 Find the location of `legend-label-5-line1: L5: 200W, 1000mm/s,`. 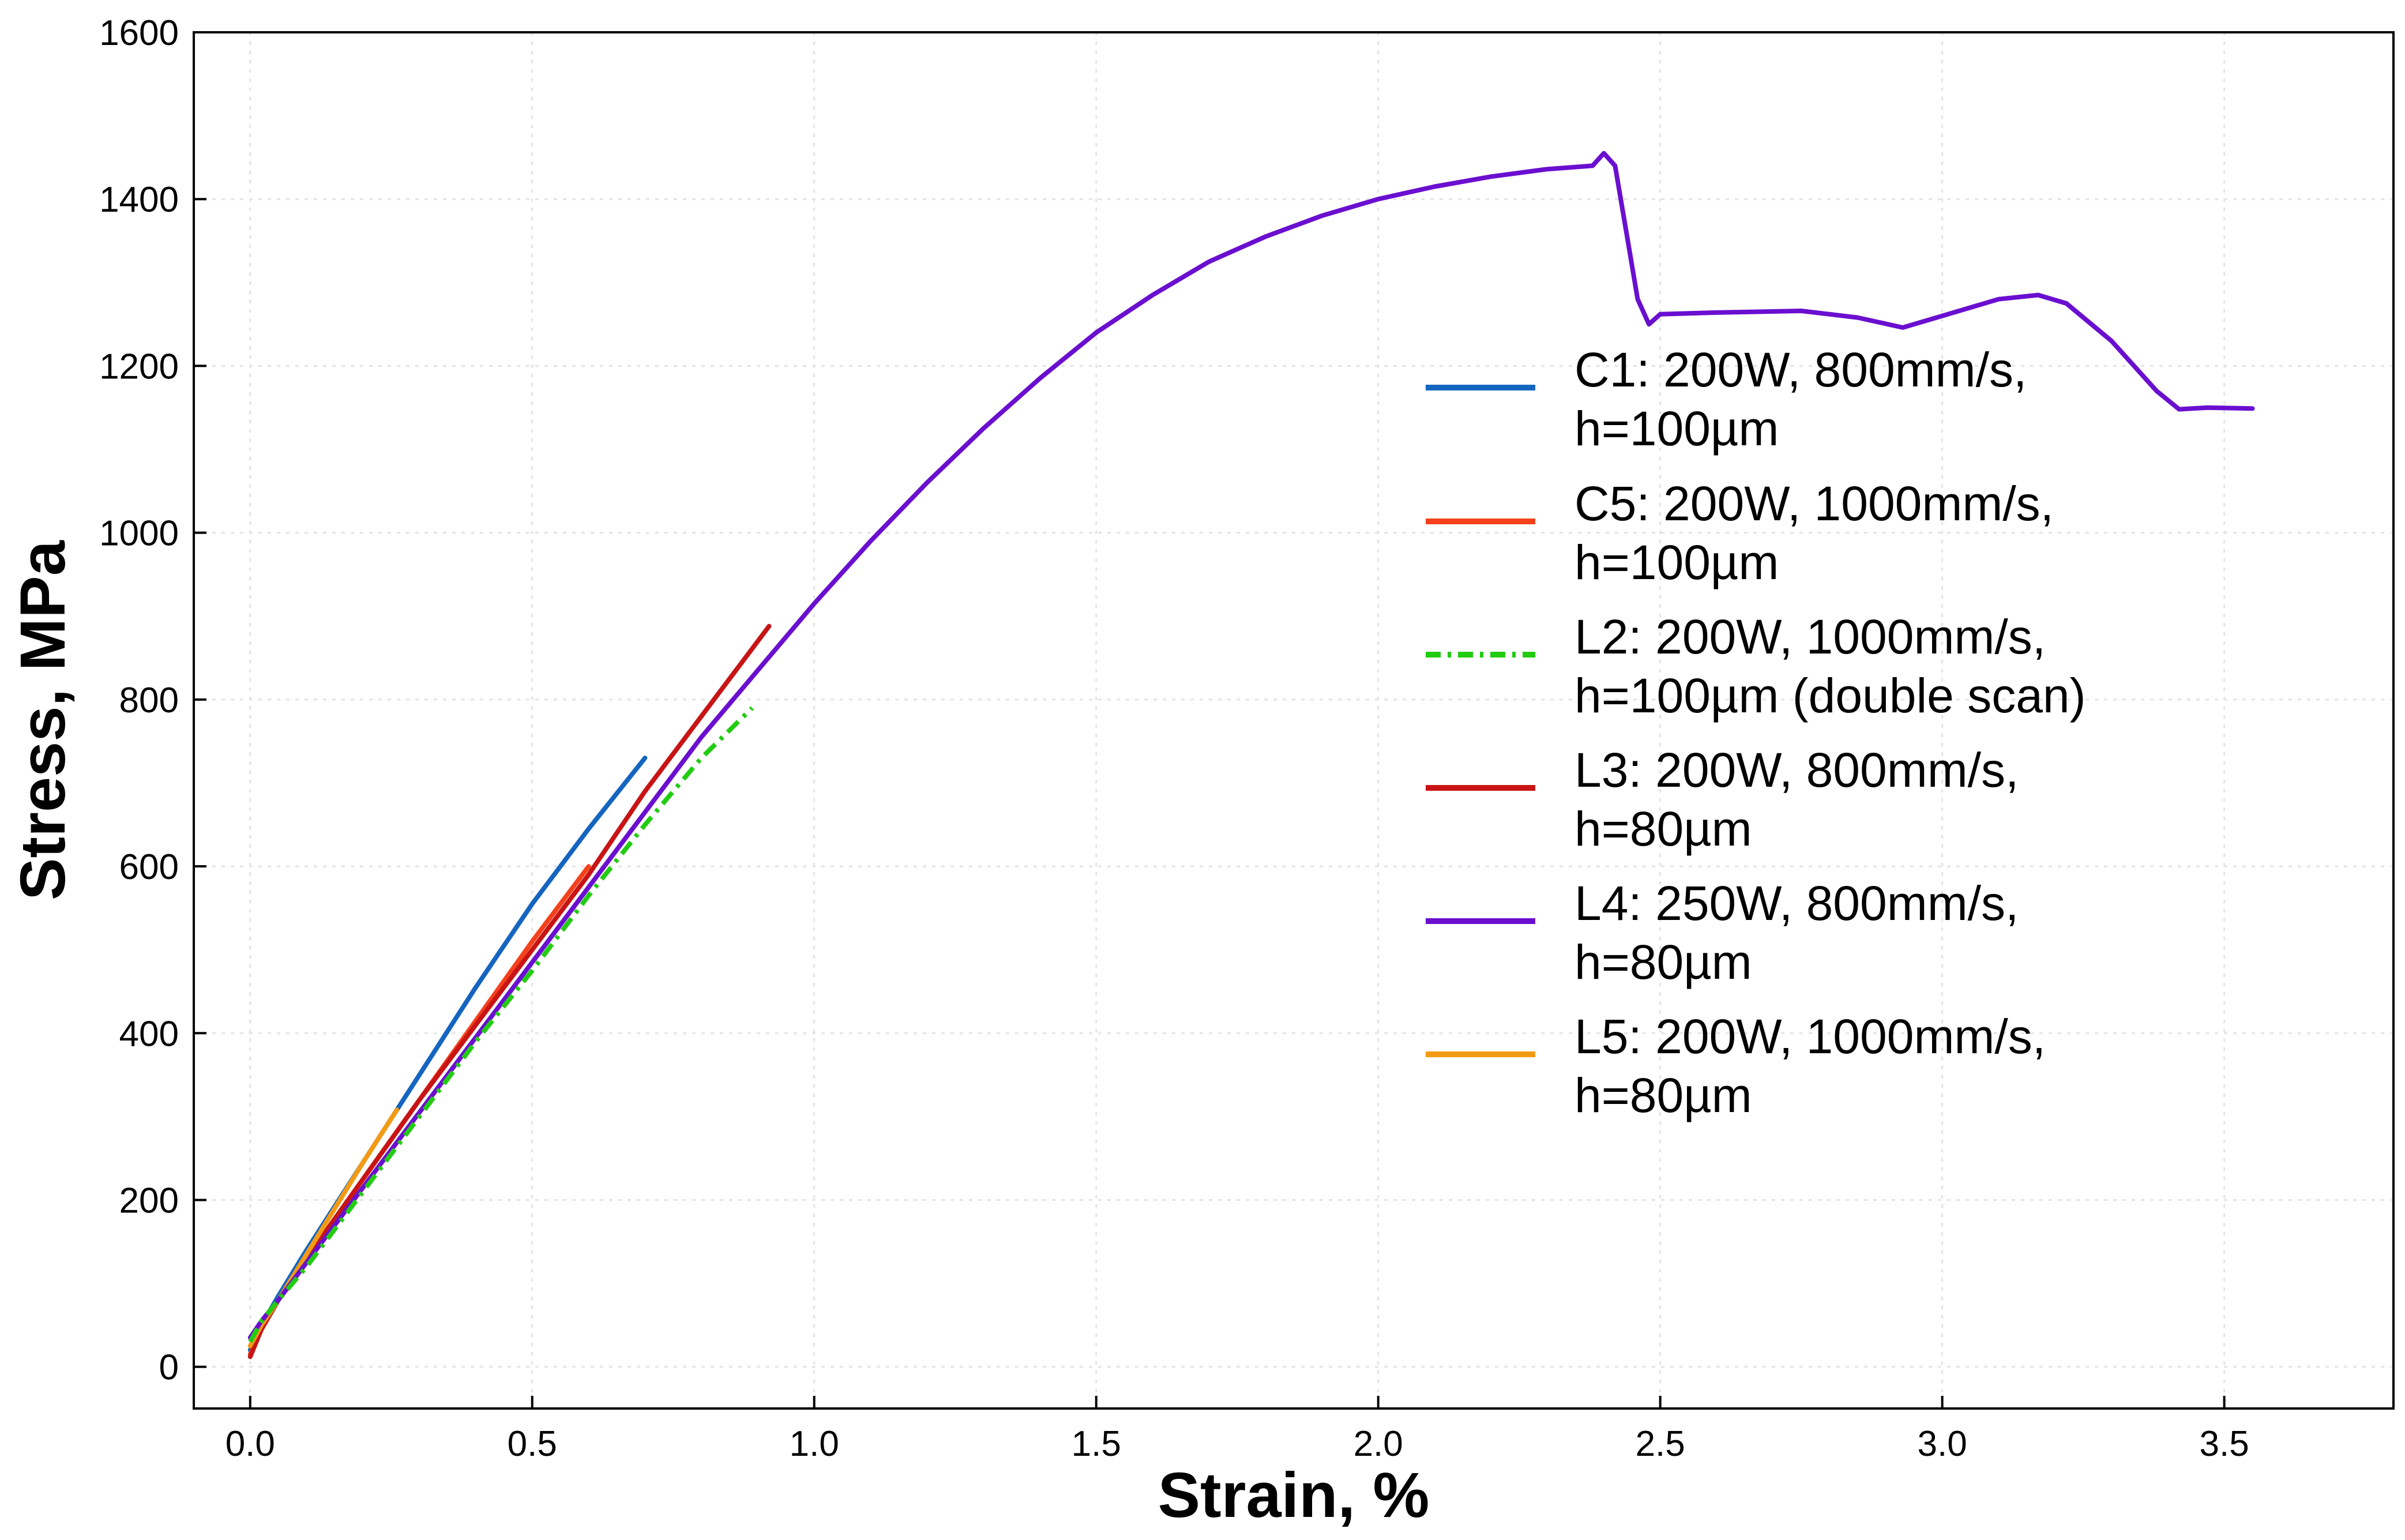

legend-label-5-line1: L5: 200W, 1000mm/s, is located at coordinates (1810, 1036).